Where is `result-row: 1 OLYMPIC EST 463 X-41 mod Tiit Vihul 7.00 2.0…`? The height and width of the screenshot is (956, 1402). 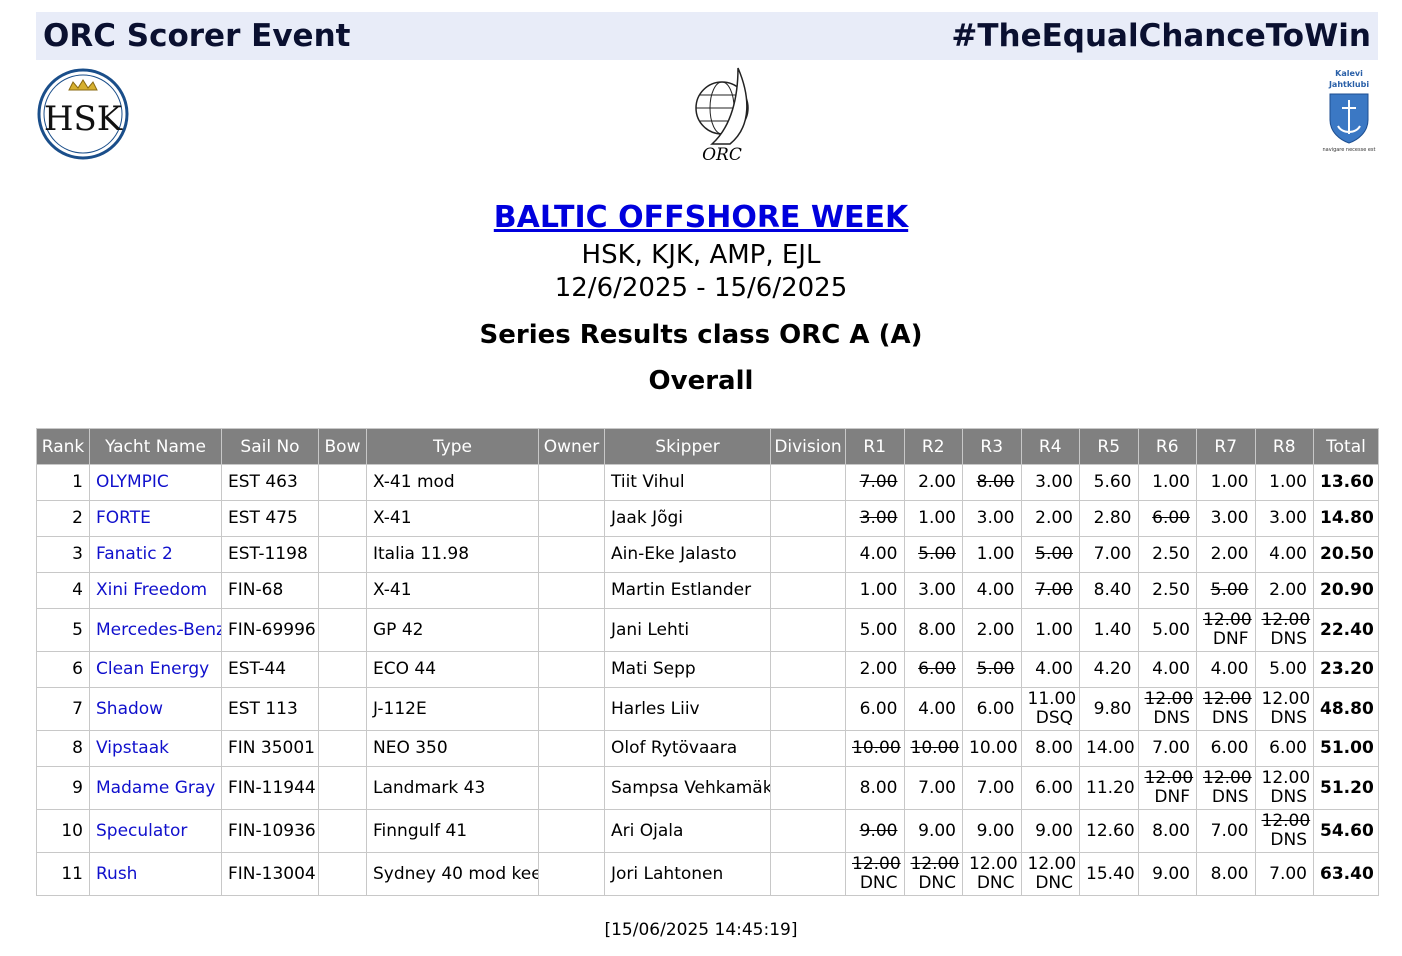 result-row: 1 OLYMPIC EST 463 X-41 mod Tiit Vihul 7.00 2.0… is located at coordinates (707, 482).